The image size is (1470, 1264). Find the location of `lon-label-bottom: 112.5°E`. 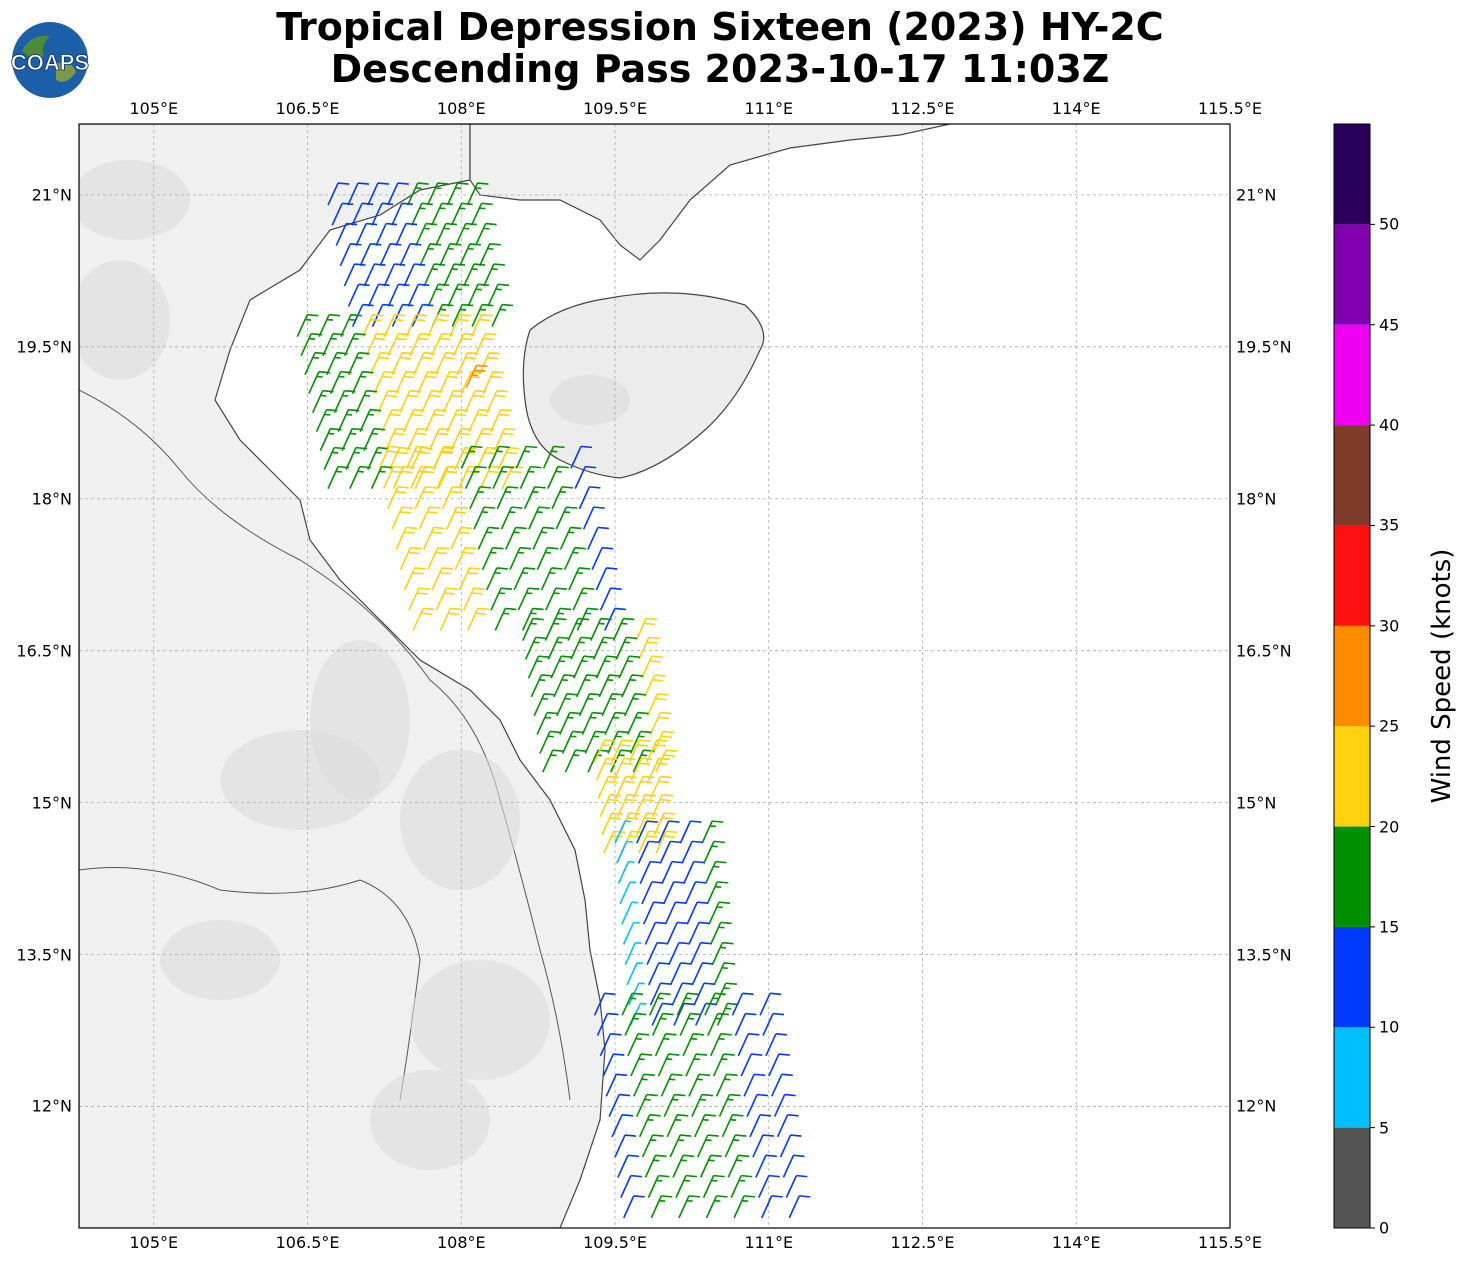

lon-label-bottom: 112.5°E is located at coordinates (922, 1242).